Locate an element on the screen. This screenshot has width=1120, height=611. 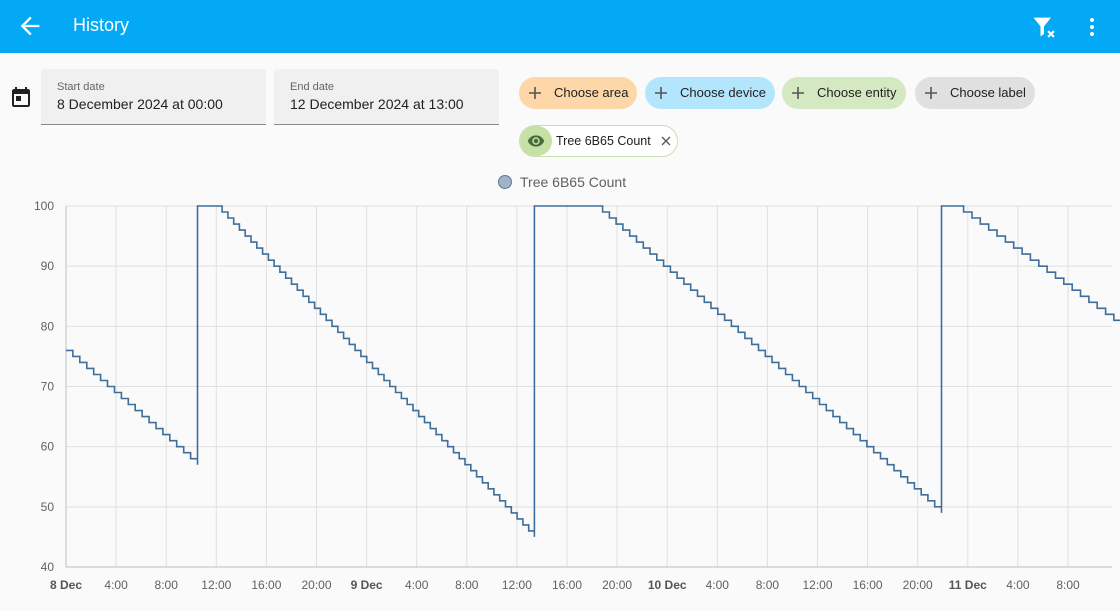
choose-entity-label: Choose entity is located at coordinates (857, 92).